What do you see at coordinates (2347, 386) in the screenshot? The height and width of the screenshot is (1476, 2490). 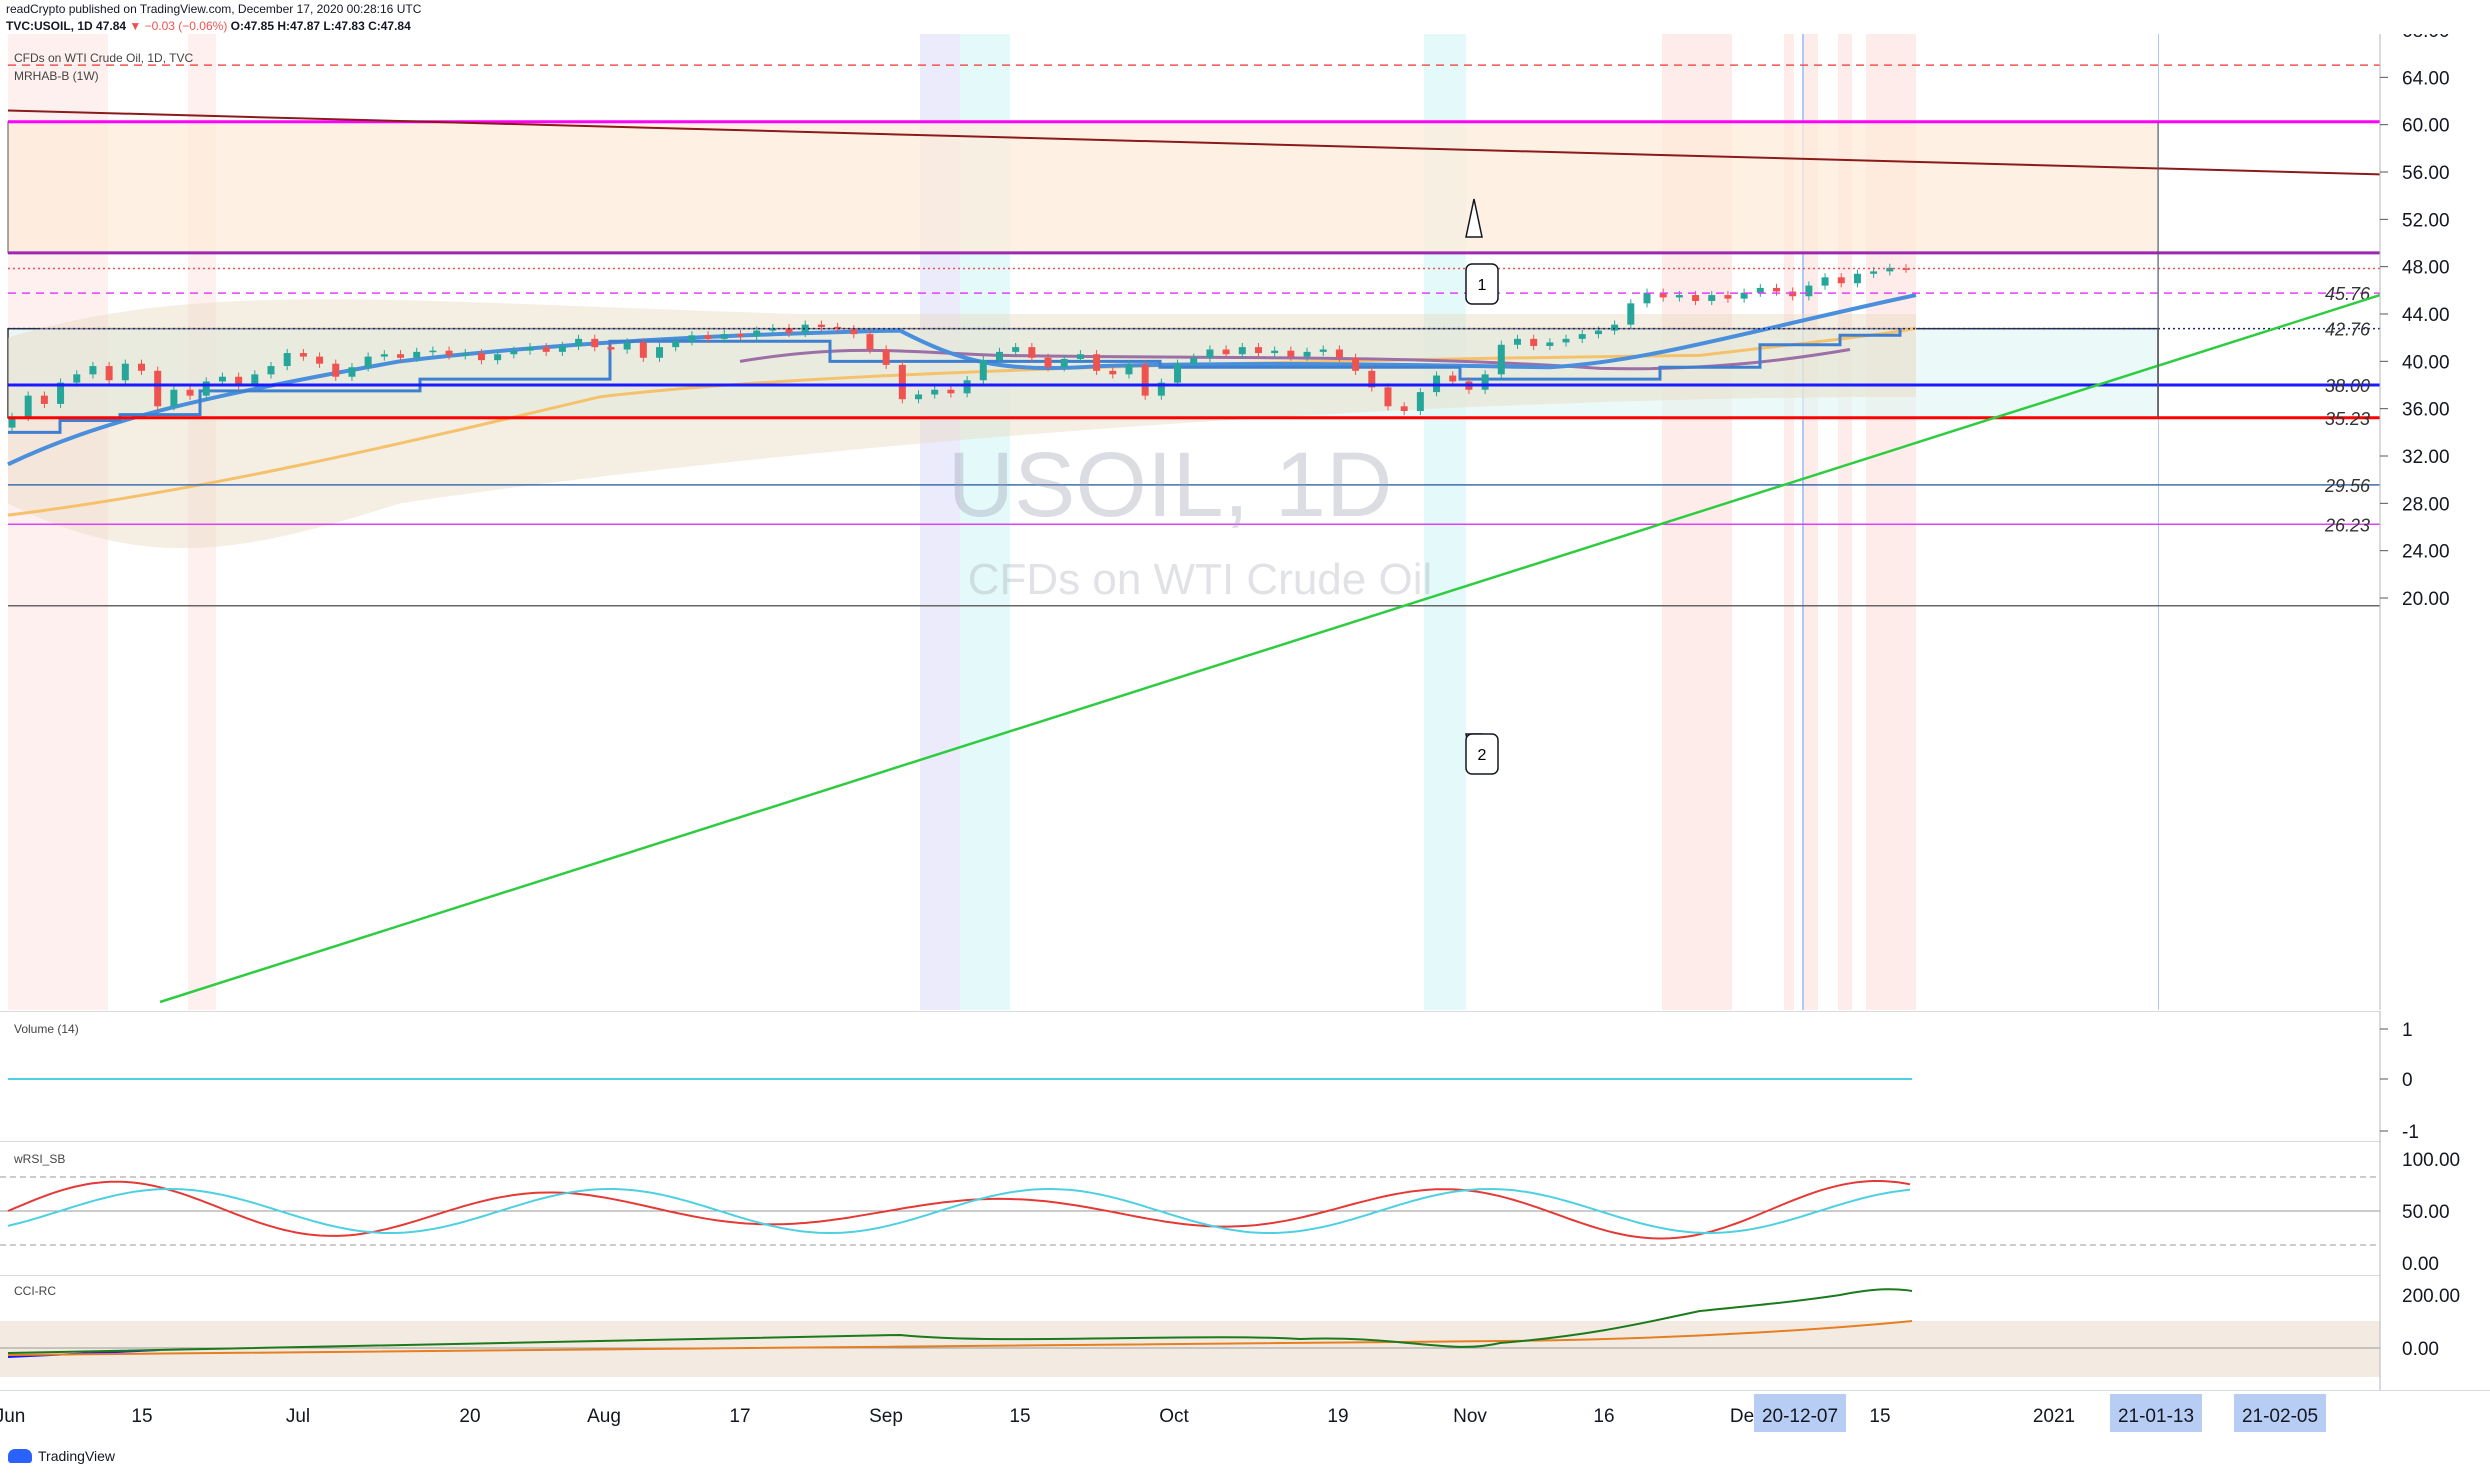 I see `price-level-label: 38.00` at bounding box center [2347, 386].